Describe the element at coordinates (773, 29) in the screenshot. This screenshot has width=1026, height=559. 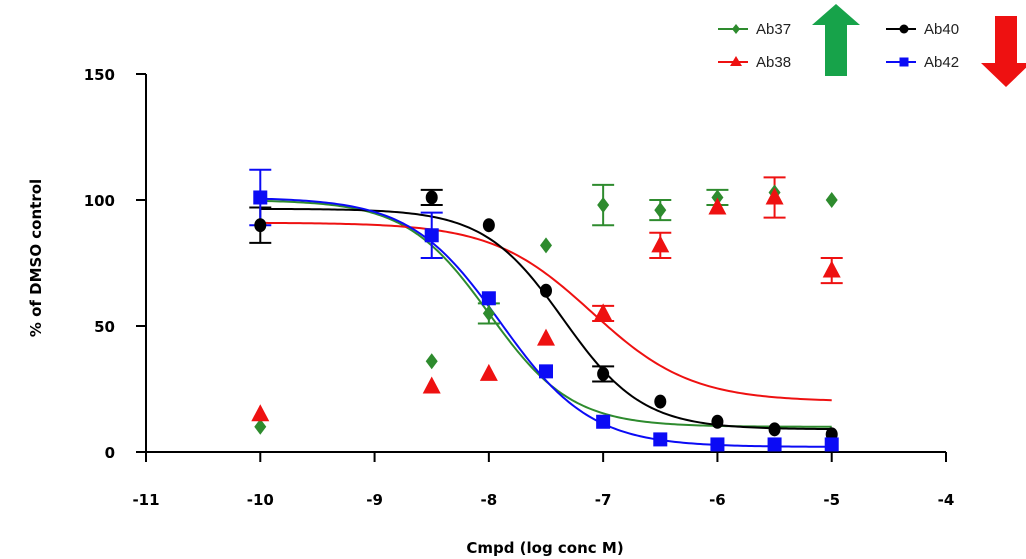
I see `legend-label-ab37: Ab37` at that location.